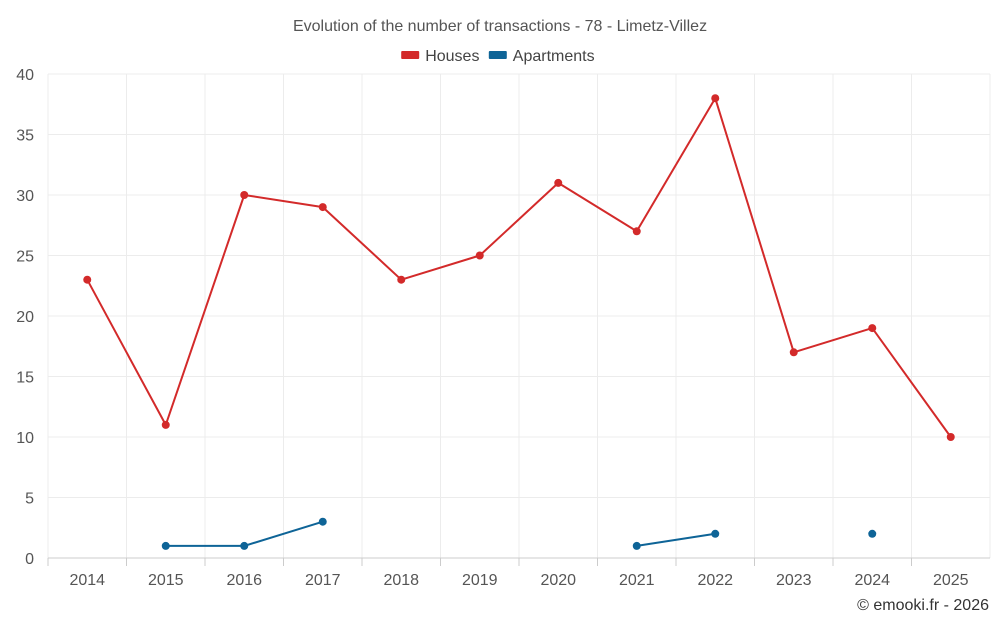 Image resolution: width=1000 pixels, height=625 pixels. I want to click on credit-text: © emooki.fr - 2026, so click(923, 605).